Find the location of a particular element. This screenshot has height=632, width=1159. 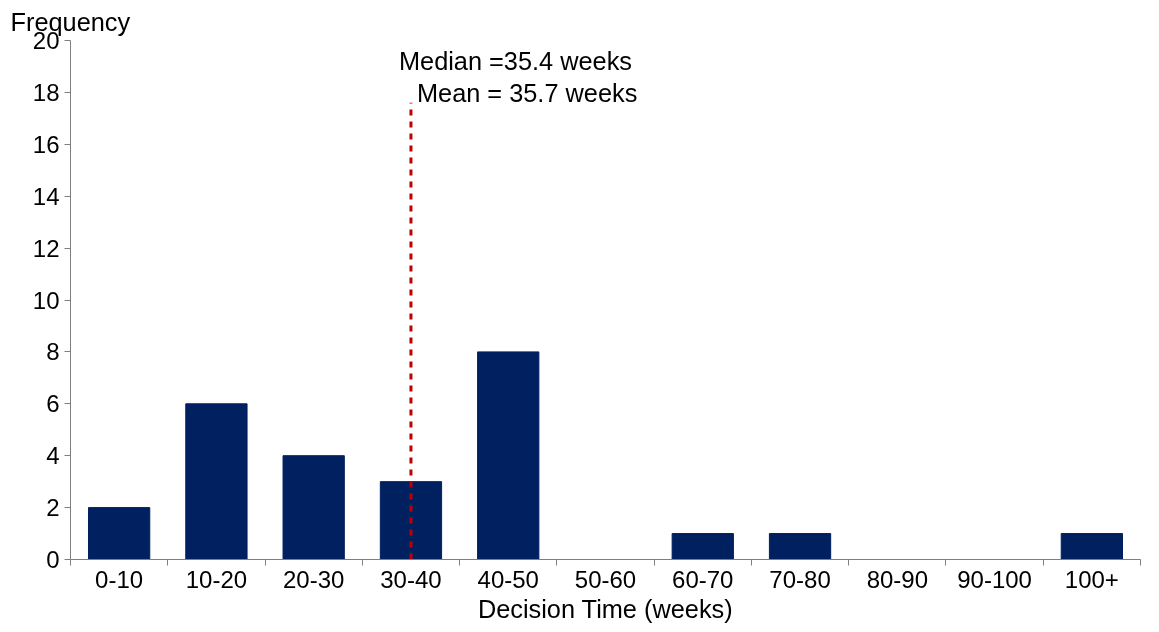

annotation: Median =35.4 weeks is located at coordinates (515, 60).